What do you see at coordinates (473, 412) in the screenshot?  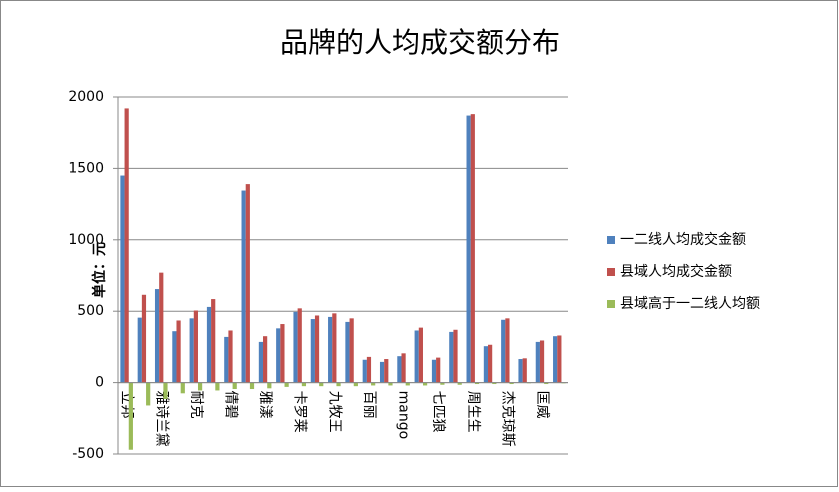 I see `x-tick-label: 周生生` at bounding box center [473, 412].